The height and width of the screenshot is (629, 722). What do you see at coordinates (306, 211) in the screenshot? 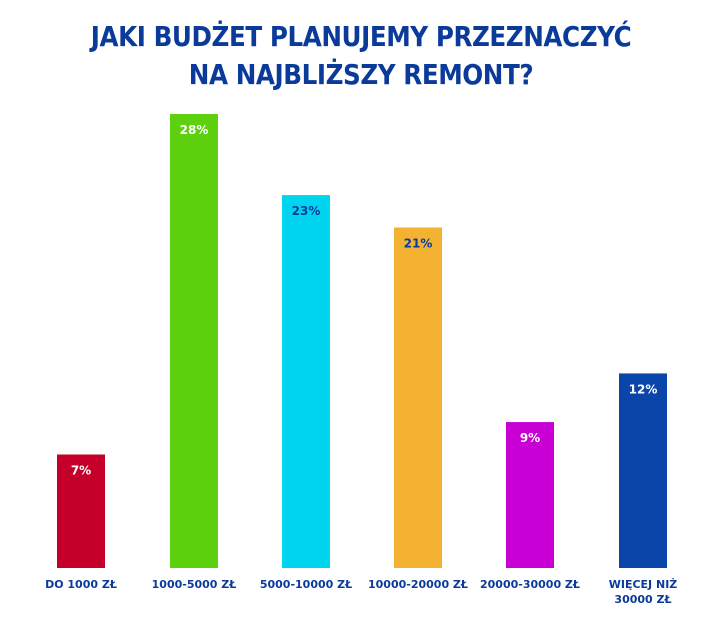
I see `bar-value-label-3: 23%` at bounding box center [306, 211].